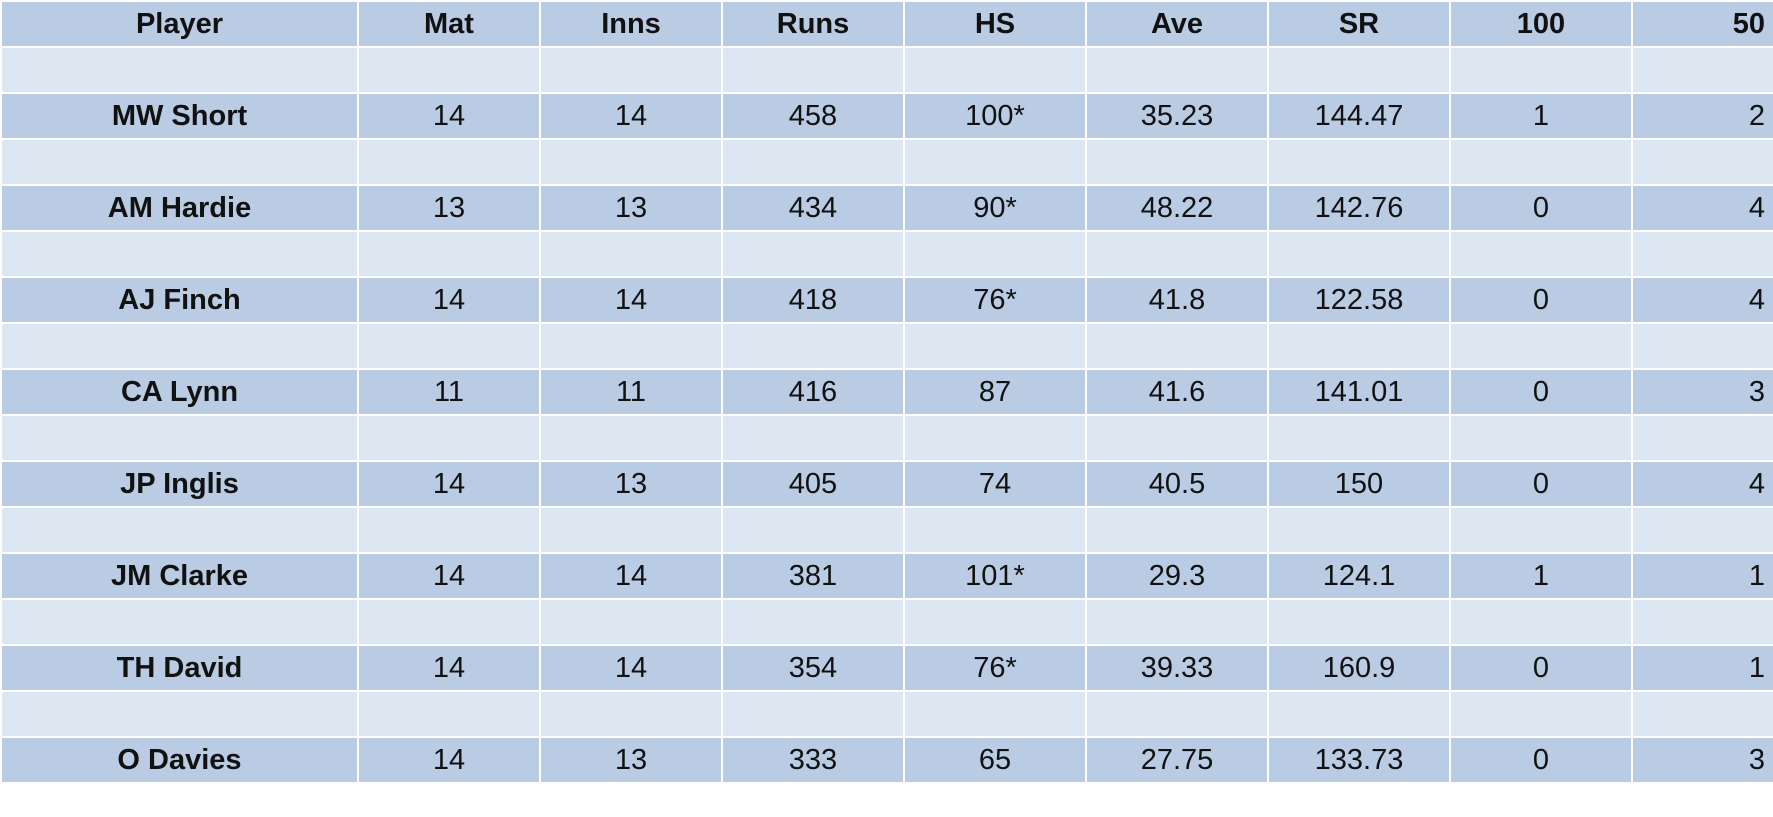 The height and width of the screenshot is (817, 1773). What do you see at coordinates (813, 668) in the screenshot?
I see `cell-runs: 354` at bounding box center [813, 668].